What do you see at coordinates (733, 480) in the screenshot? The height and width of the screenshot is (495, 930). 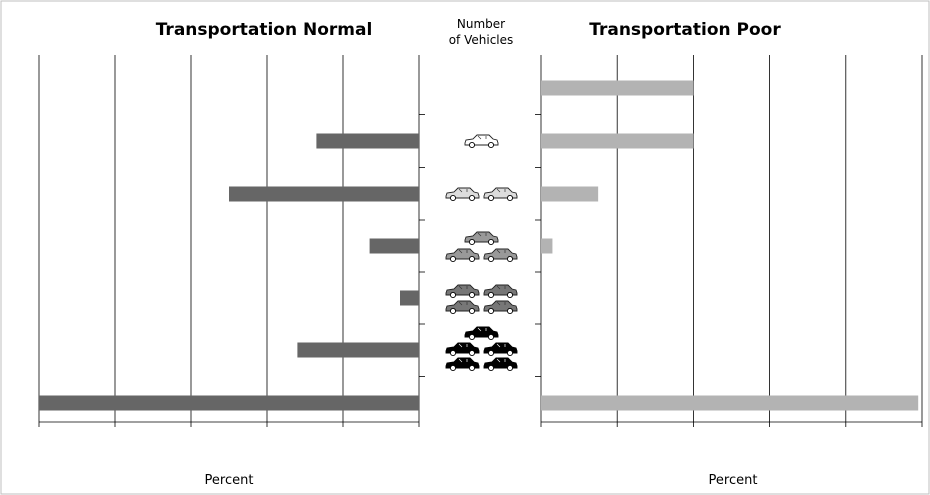 I see `right-x-axis-label: Percent` at bounding box center [733, 480].